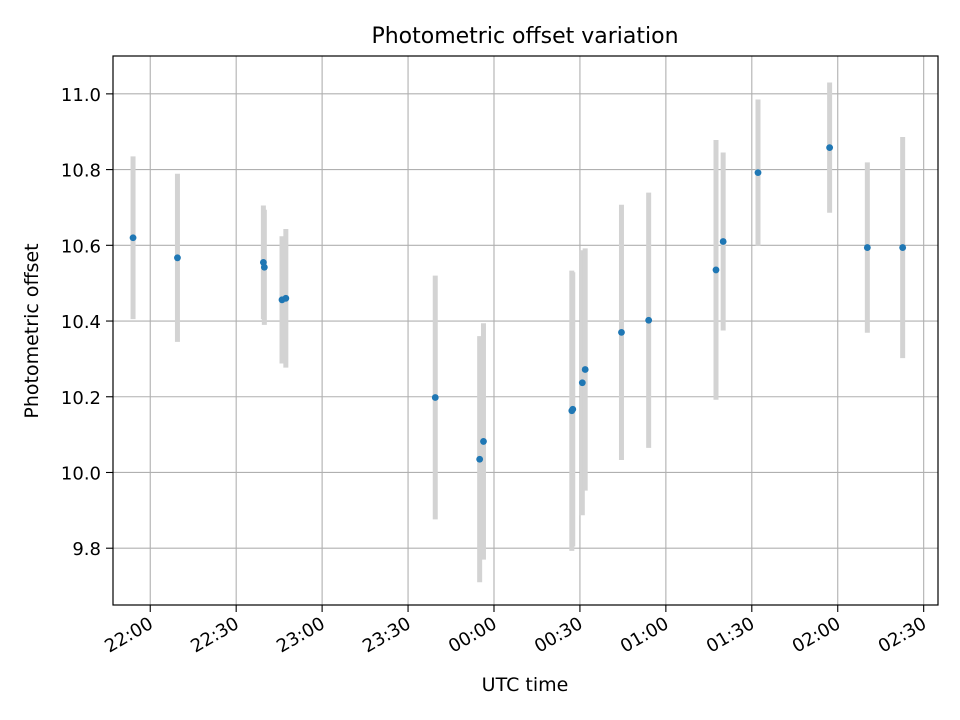 This screenshot has width=960, height=720. Describe the element at coordinates (386, 635) in the screenshot. I see `x-tick-label: 23:30` at that location.